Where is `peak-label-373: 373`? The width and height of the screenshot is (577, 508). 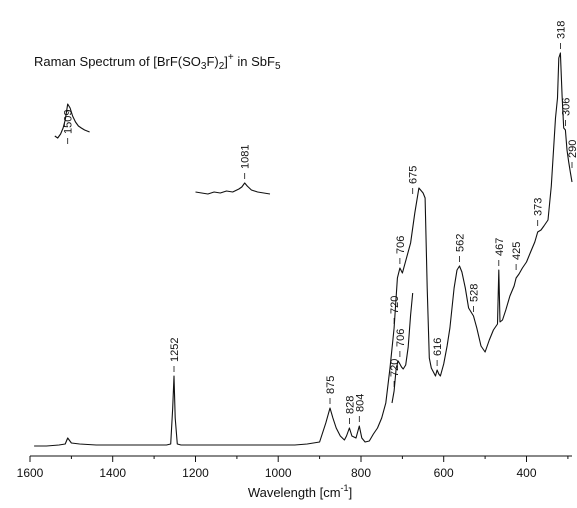 peak-label-373: 373 is located at coordinates (539, 207).